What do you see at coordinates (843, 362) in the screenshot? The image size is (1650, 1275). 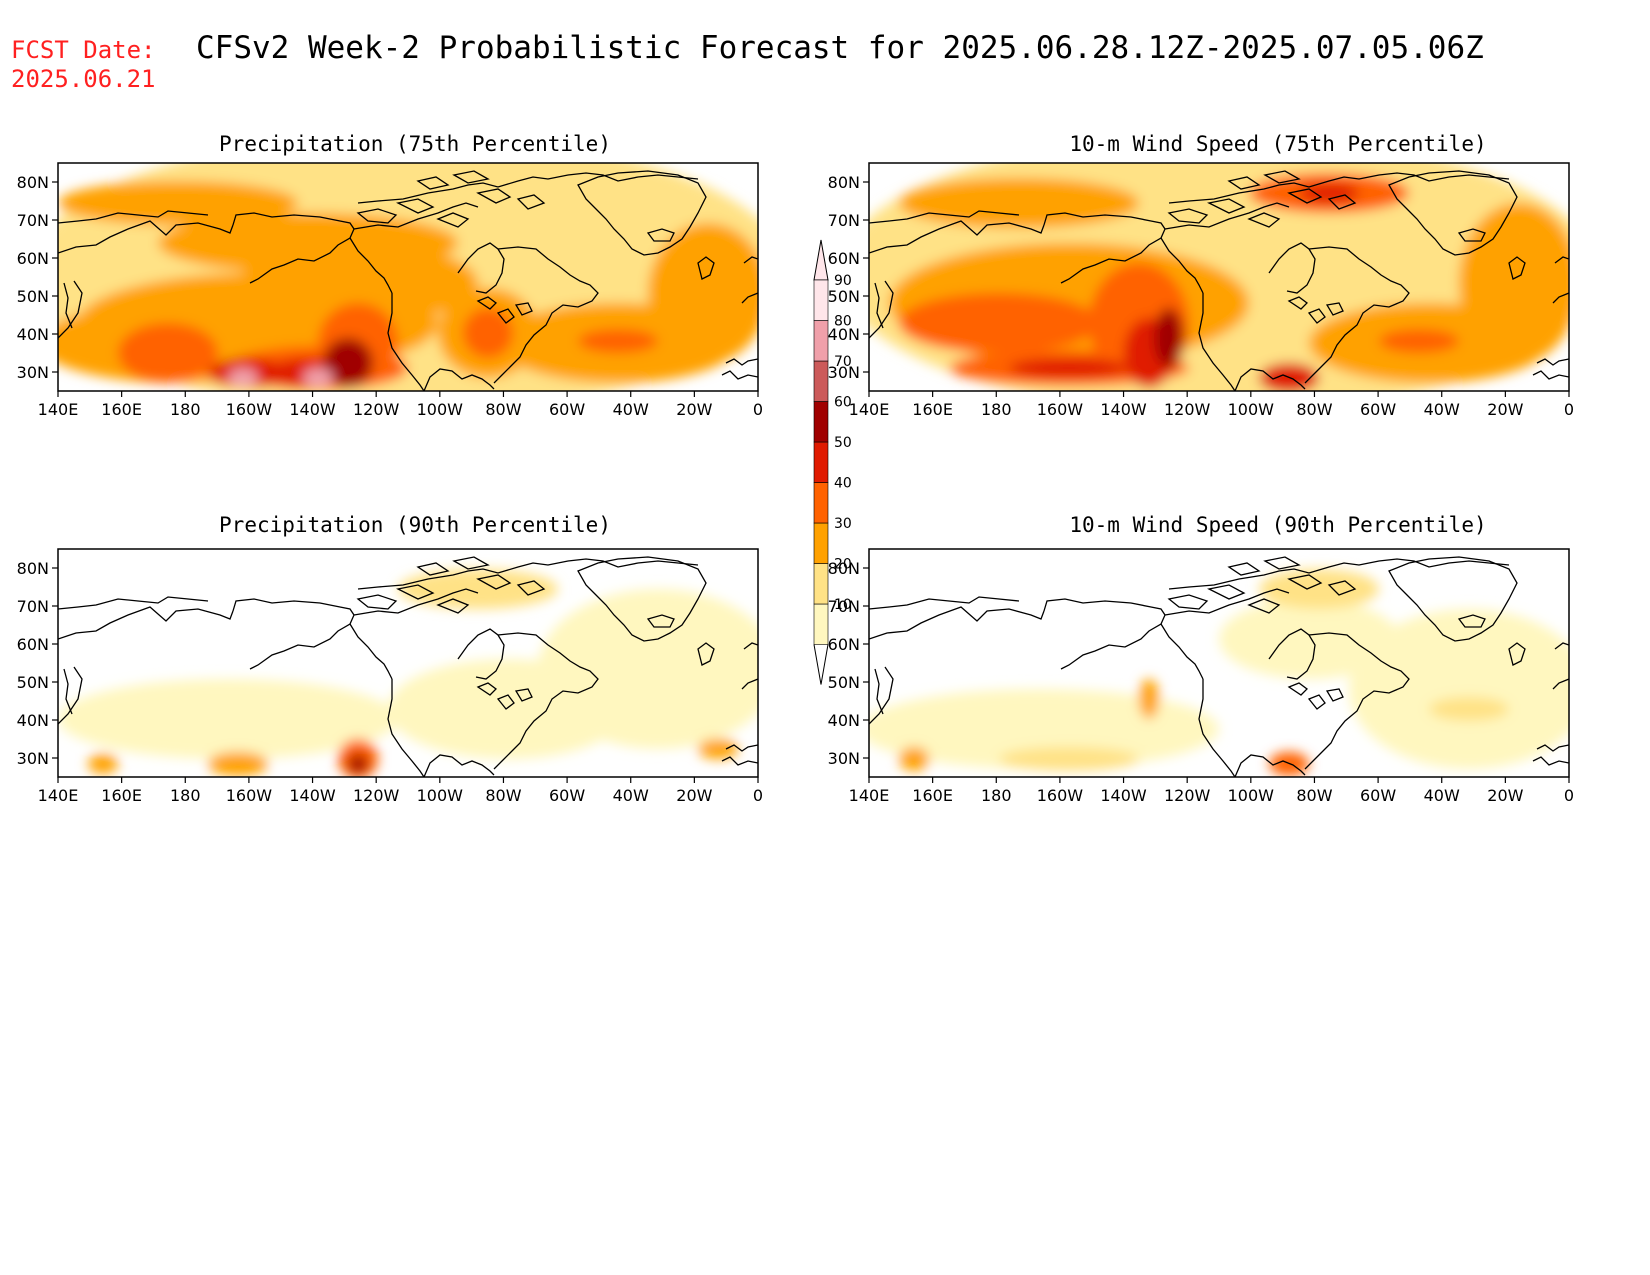 I see `colorbar-label: 70` at bounding box center [843, 362].